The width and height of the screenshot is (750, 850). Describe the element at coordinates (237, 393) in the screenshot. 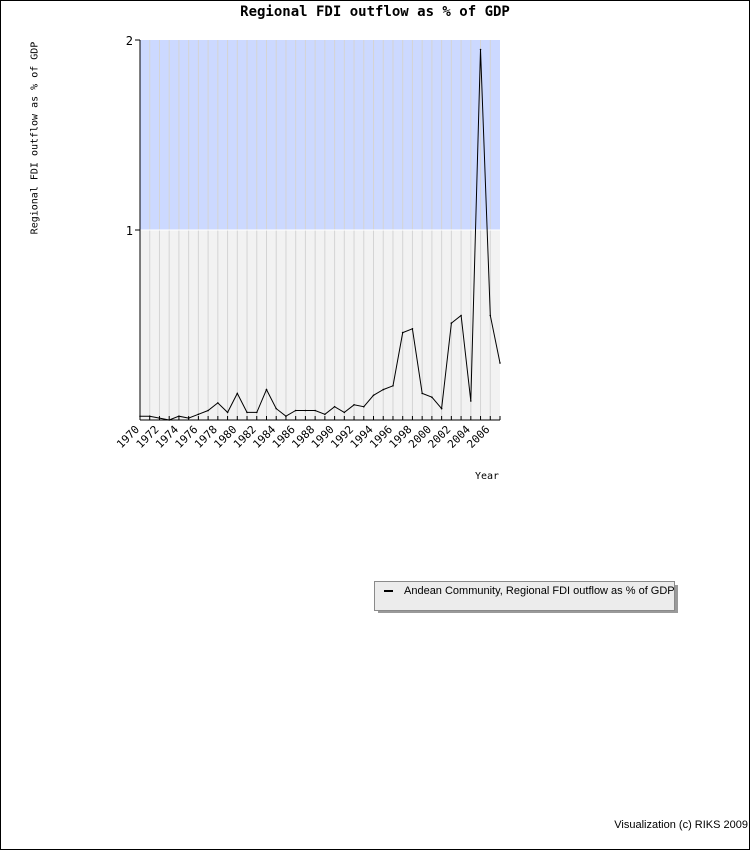

I see `data-point-1980` at that location.